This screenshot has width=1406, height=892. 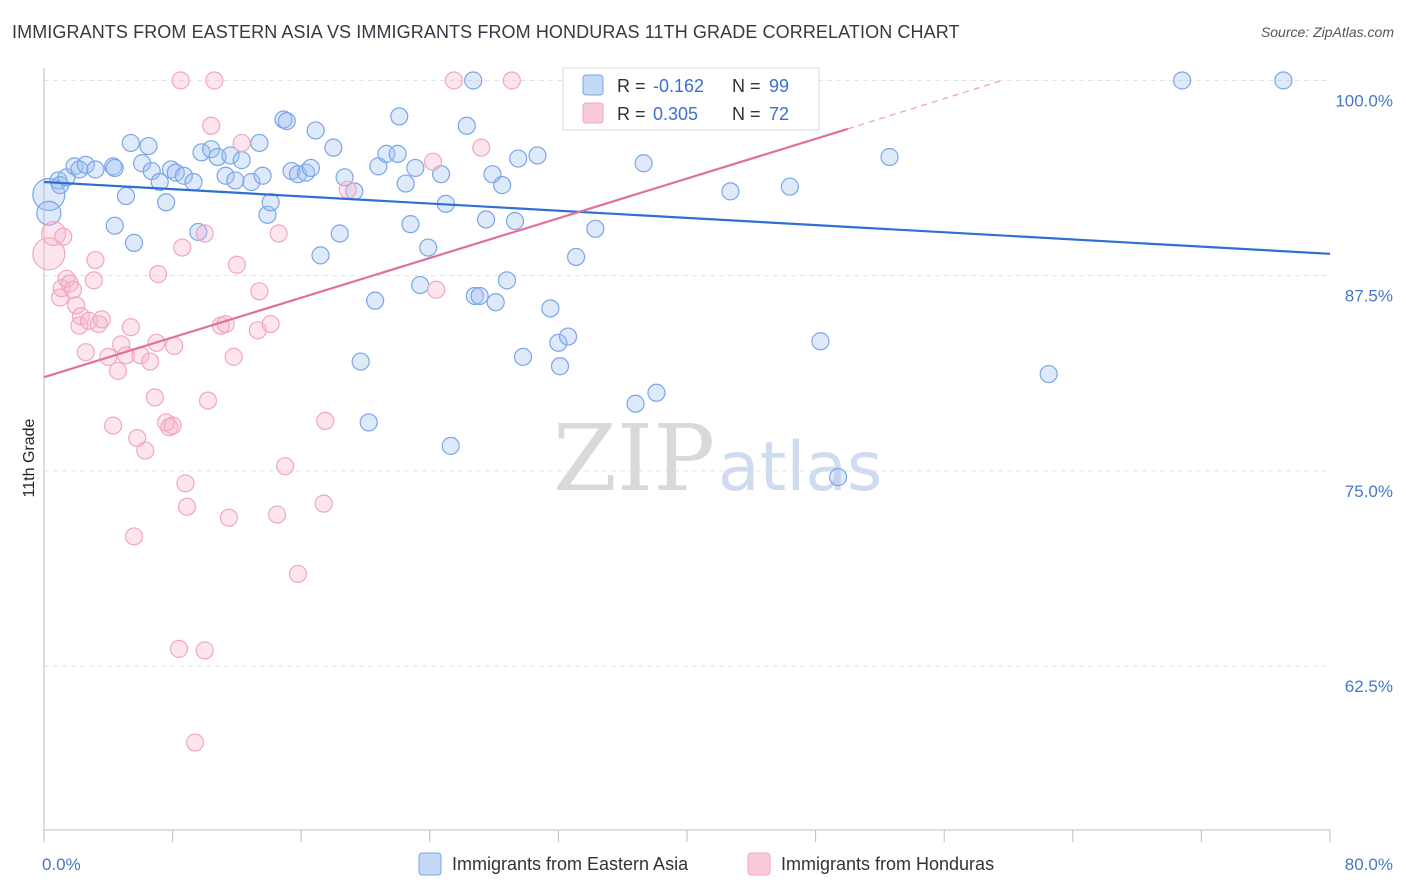 What do you see at coordinates (1369, 686) in the screenshot?
I see `y-tick-label: 62.5%` at bounding box center [1369, 686].